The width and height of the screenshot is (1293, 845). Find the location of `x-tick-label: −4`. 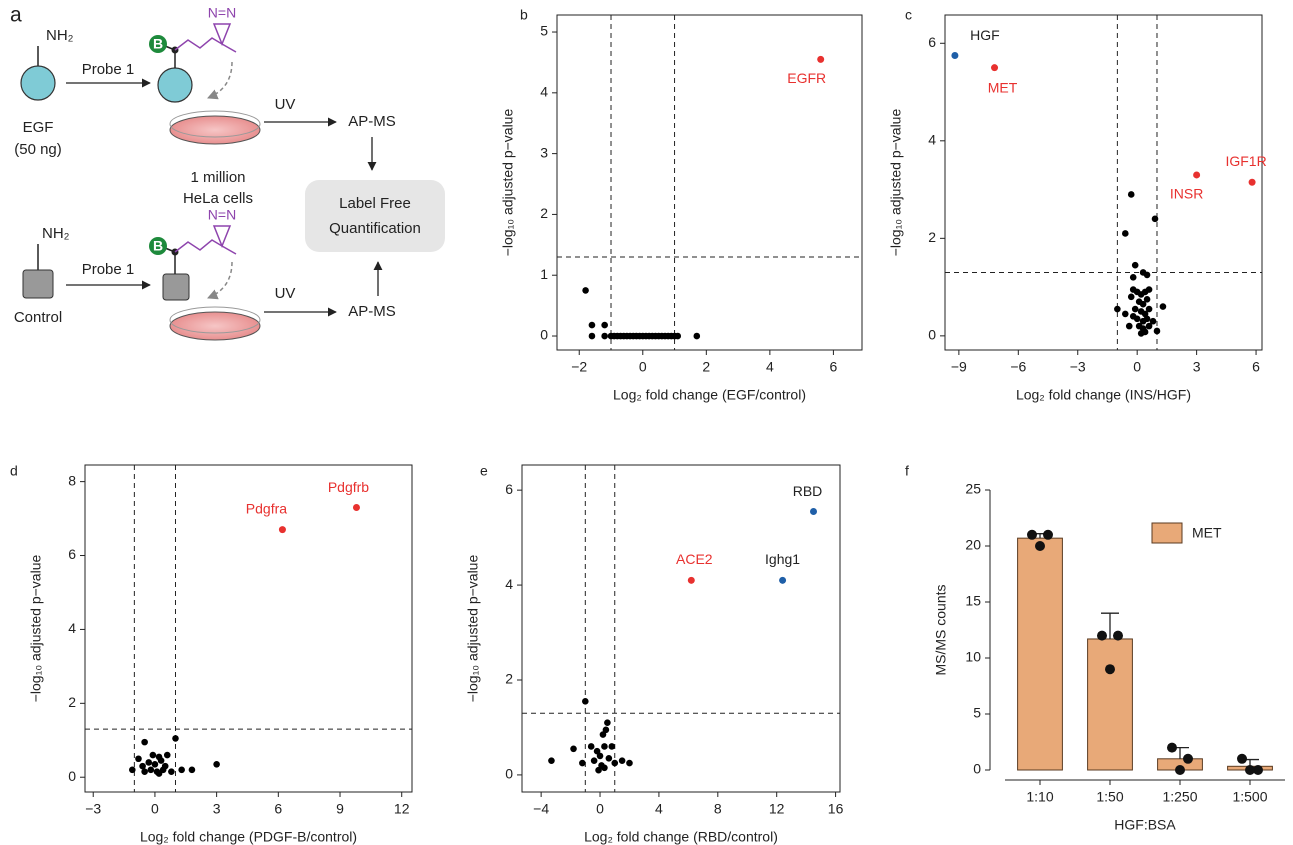

x-tick-label: −4 is located at coordinates (541, 809).